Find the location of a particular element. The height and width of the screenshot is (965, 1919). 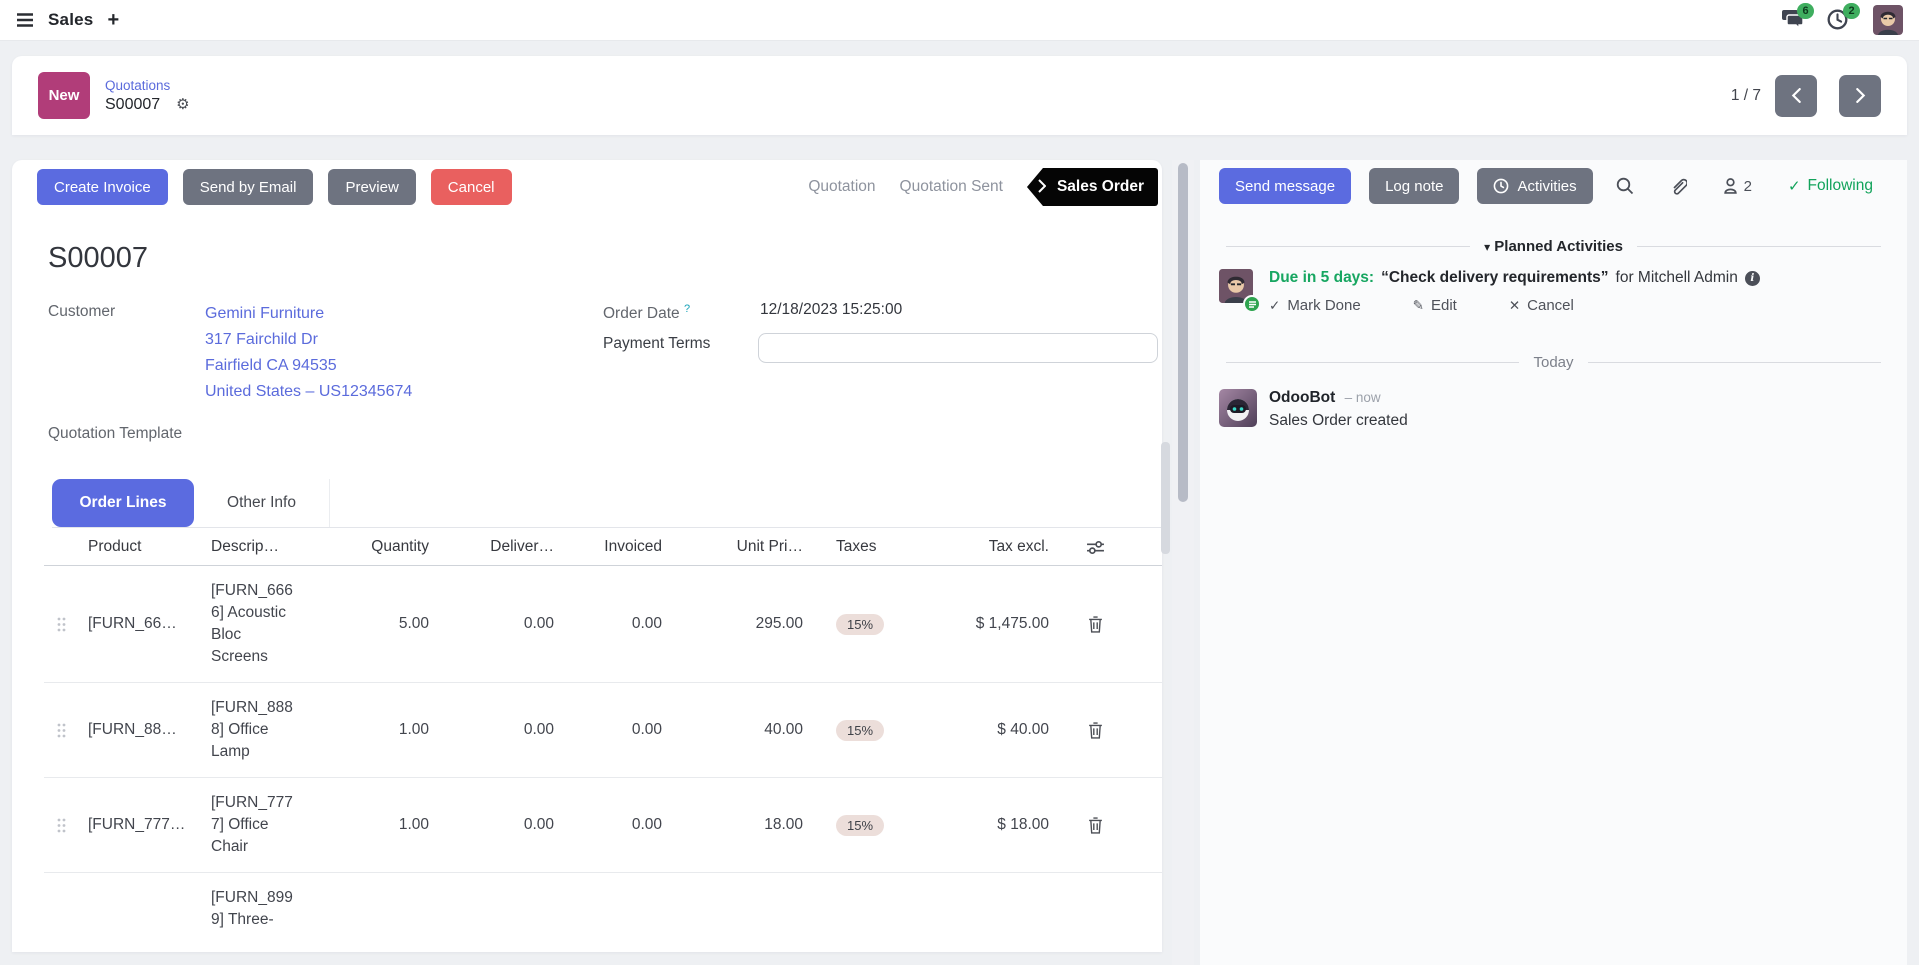

info-icon: i is located at coordinates (1752, 278).